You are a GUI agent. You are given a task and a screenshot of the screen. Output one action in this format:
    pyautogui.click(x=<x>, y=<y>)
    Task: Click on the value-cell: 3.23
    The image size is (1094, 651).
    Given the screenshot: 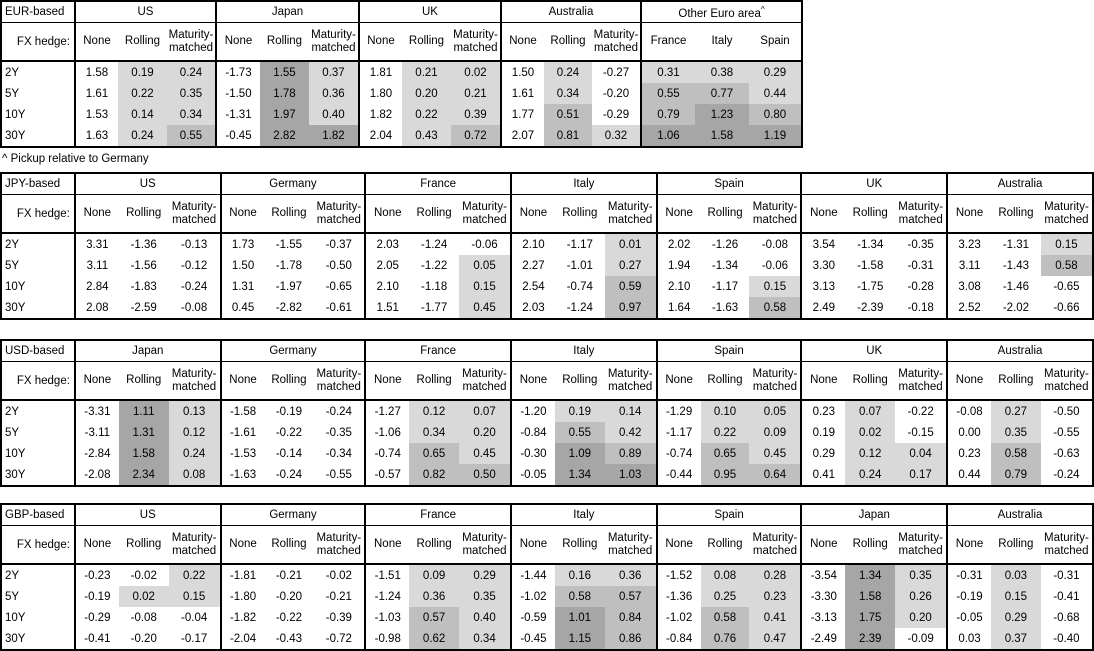 What is the action you would take?
    pyautogui.click(x=969, y=244)
    